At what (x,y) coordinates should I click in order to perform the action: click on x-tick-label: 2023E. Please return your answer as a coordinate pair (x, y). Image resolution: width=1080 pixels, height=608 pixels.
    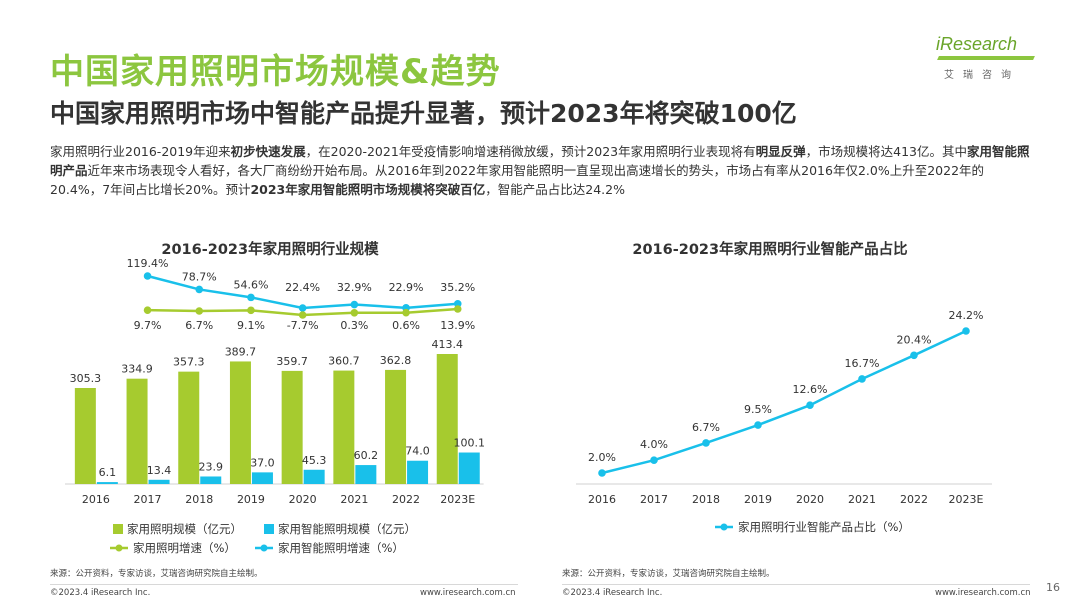
    Looking at the image, I should click on (966, 499).